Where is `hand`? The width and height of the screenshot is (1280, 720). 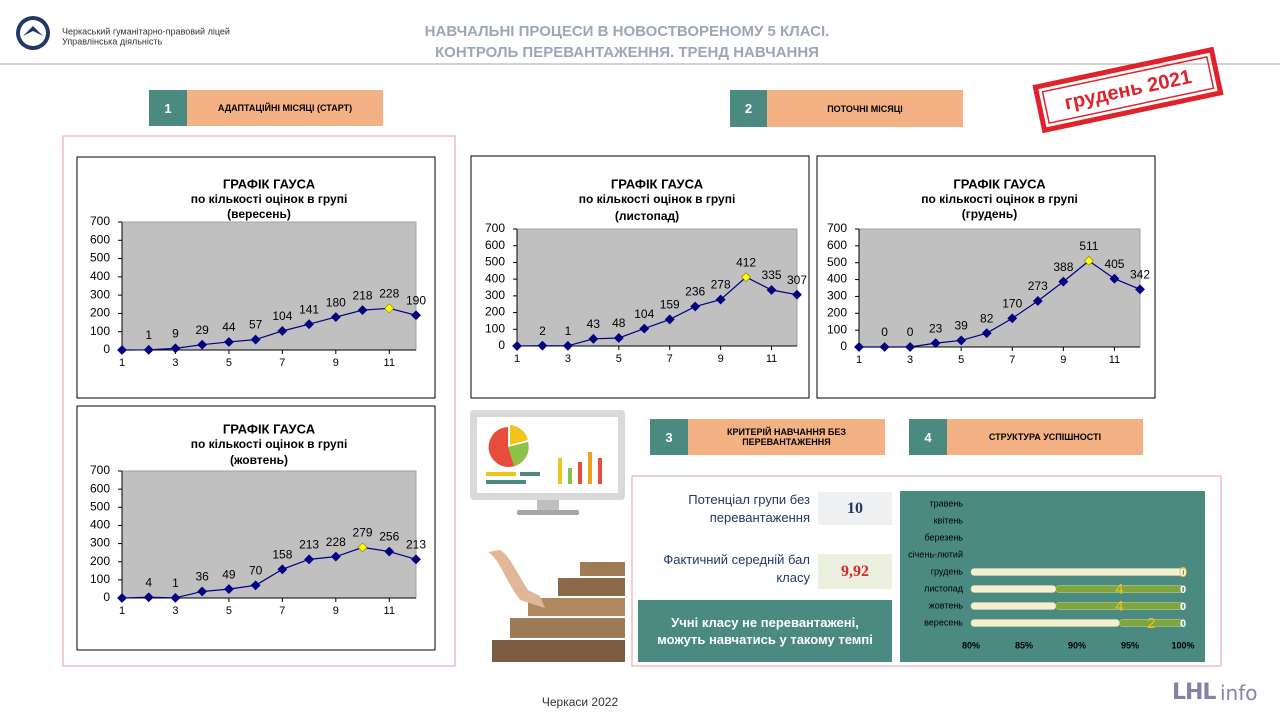
hand is located at coordinates (516, 579).